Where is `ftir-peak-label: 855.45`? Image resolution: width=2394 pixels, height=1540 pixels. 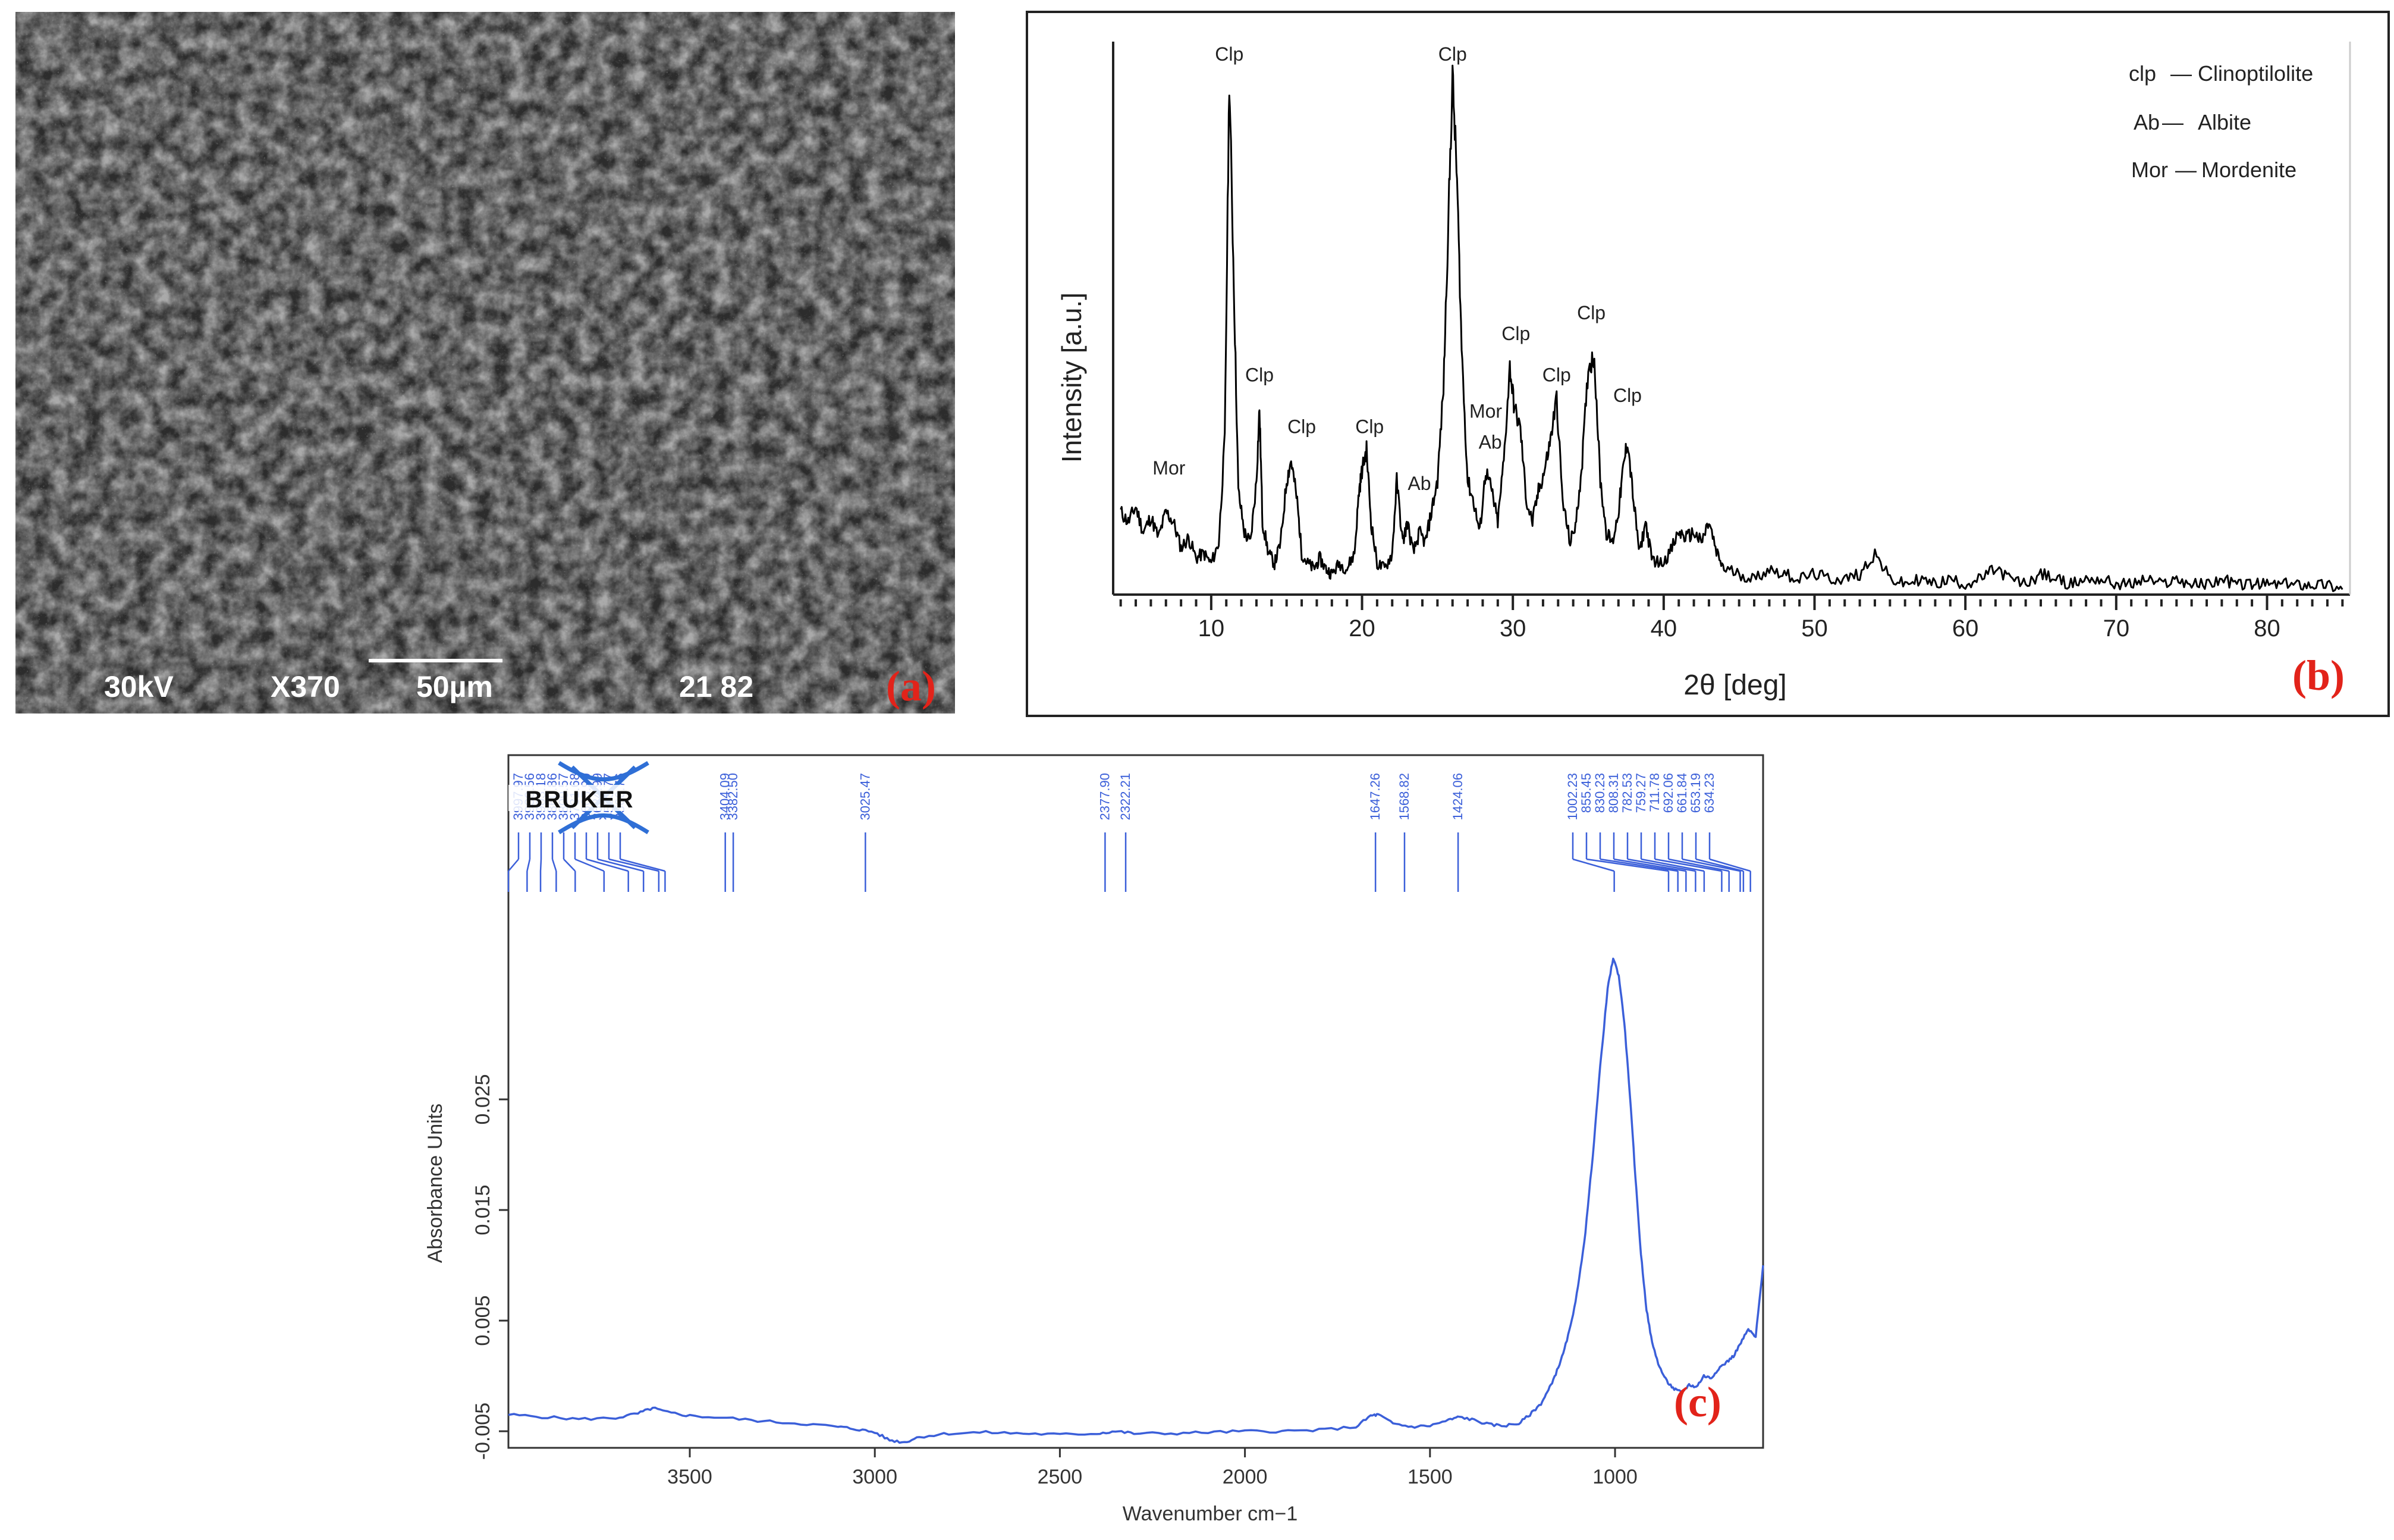 ftir-peak-label: 855.45 is located at coordinates (1586, 793).